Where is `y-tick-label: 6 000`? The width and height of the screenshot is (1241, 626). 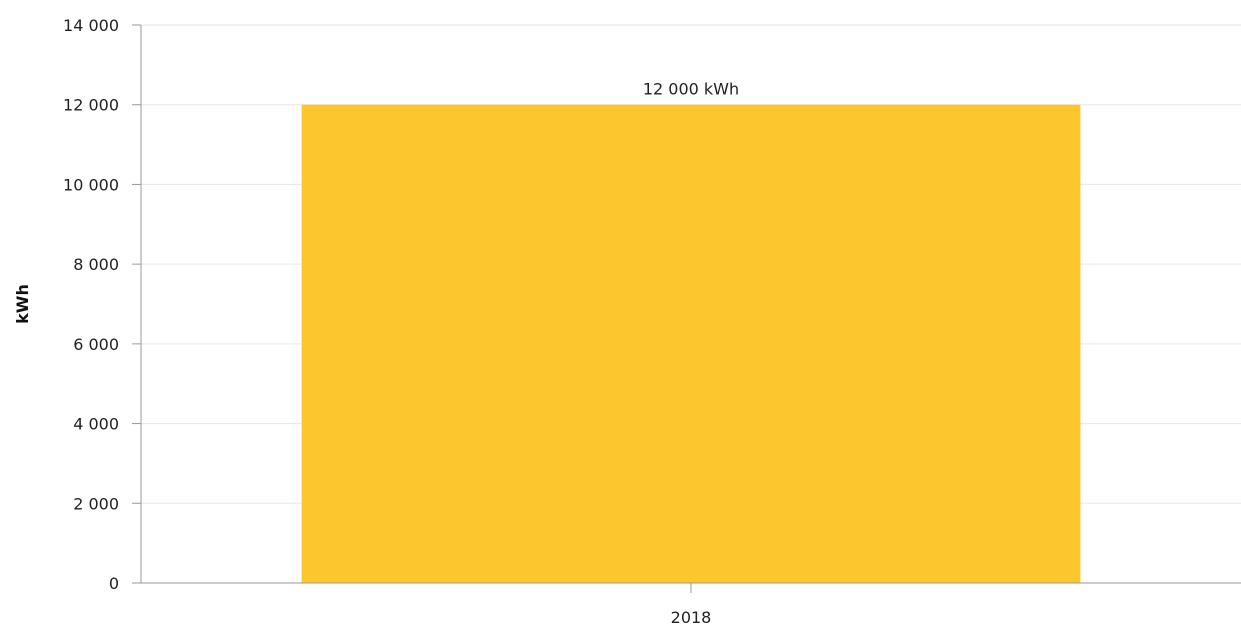 y-tick-label: 6 000 is located at coordinates (96, 344).